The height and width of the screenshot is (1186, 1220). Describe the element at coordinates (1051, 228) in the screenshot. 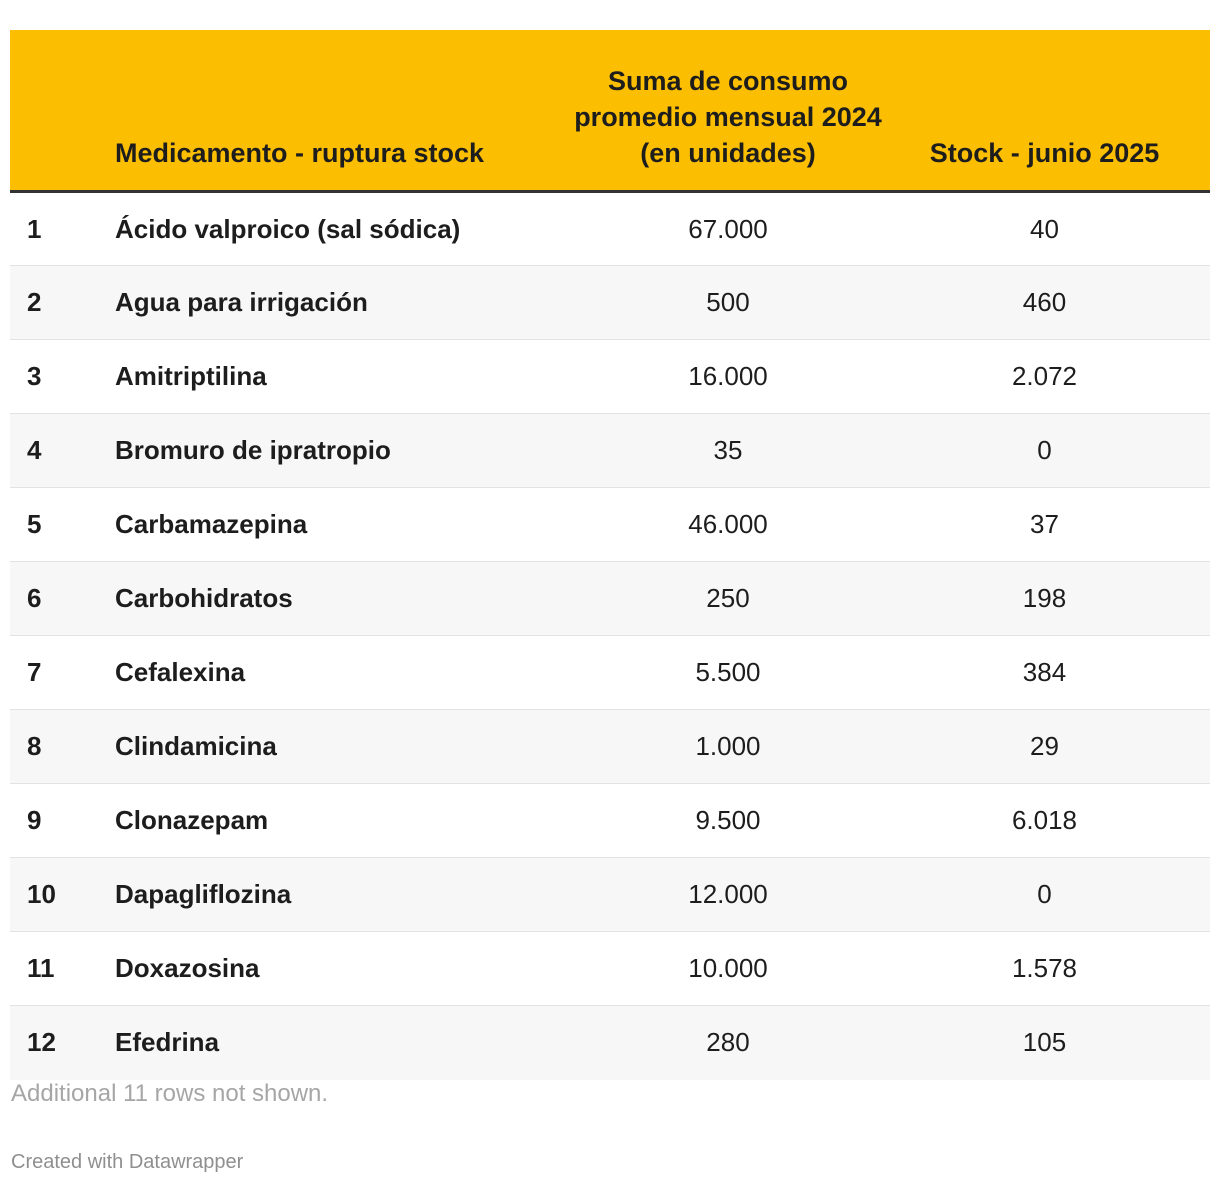

I see `row-stock: 40` at that location.